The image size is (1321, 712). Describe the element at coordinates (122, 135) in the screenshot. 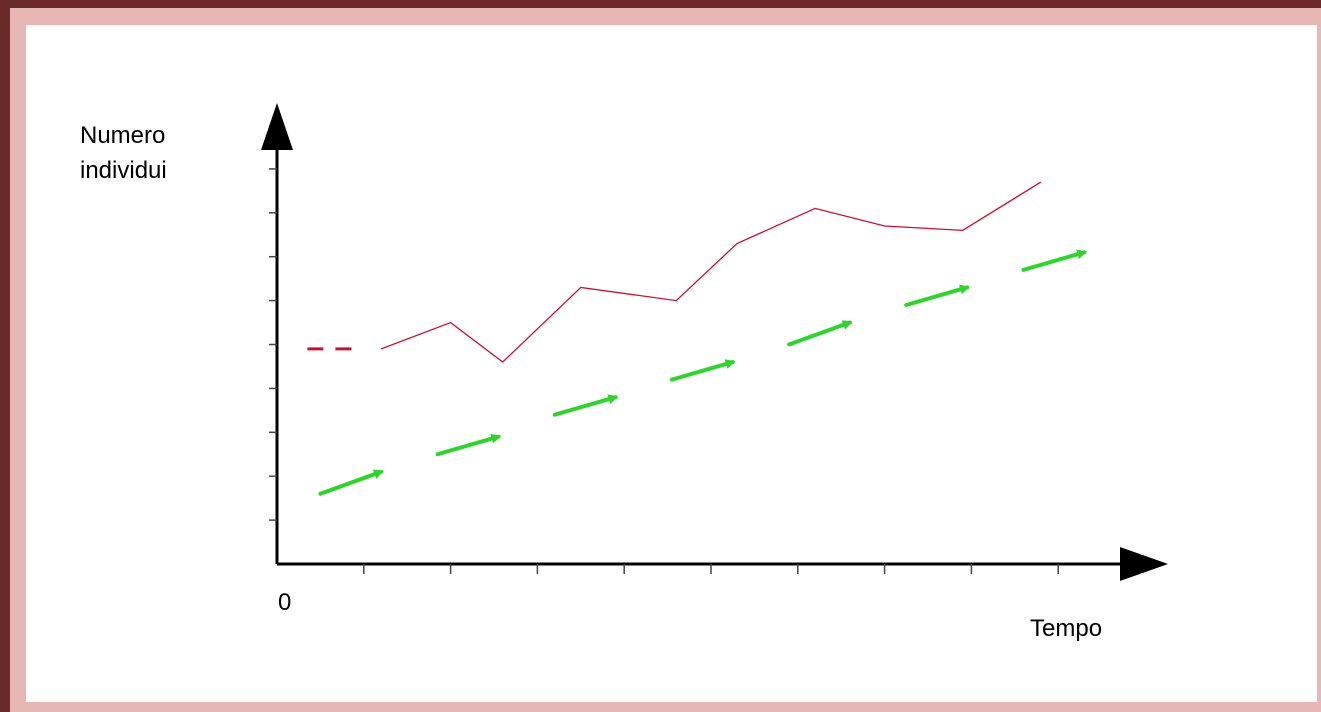

I see `y-axis-label-line-1: Numero` at that location.